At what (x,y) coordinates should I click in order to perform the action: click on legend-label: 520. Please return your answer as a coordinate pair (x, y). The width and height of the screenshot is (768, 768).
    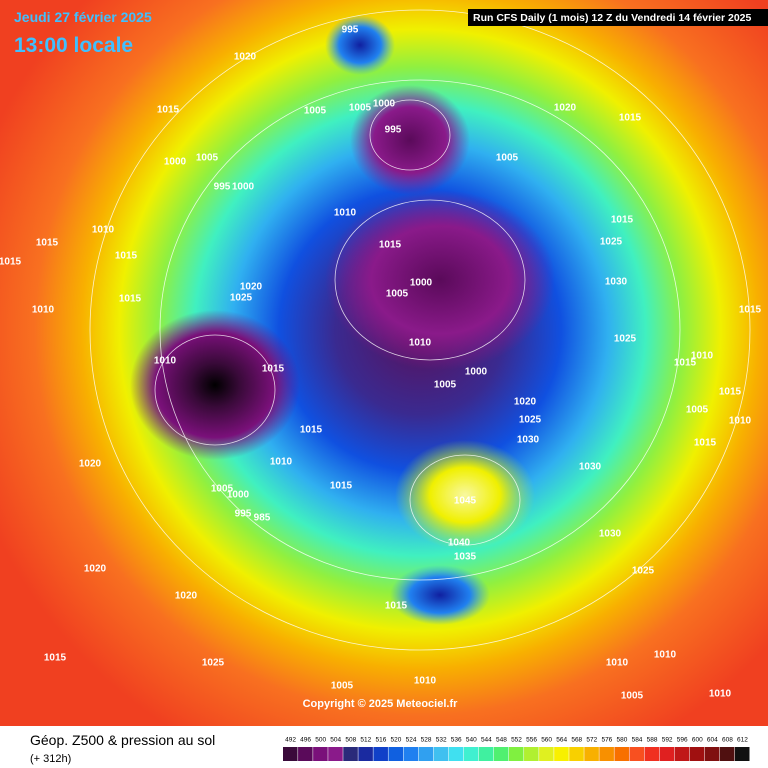
    Looking at the image, I should click on (396, 740).